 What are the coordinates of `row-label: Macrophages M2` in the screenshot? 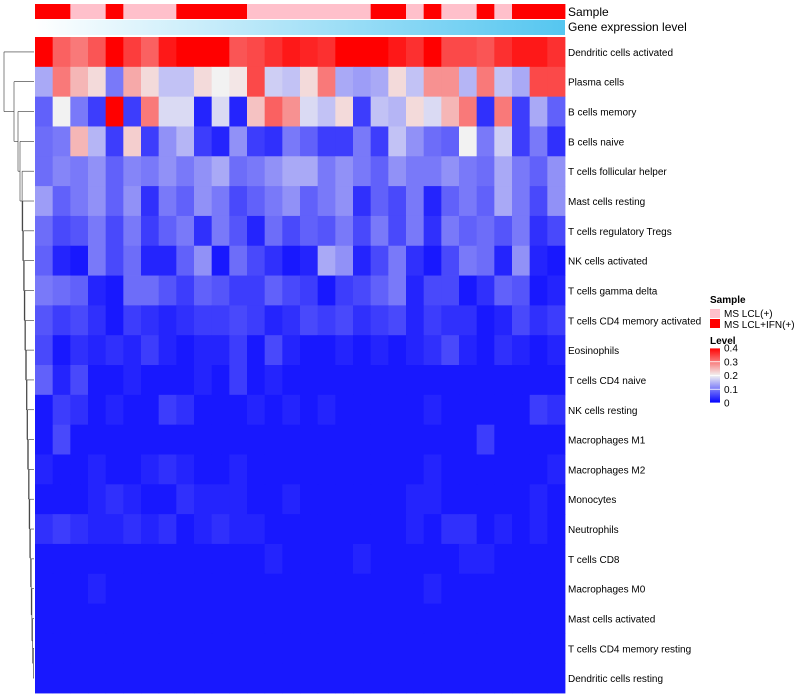 It's located at (607, 470).